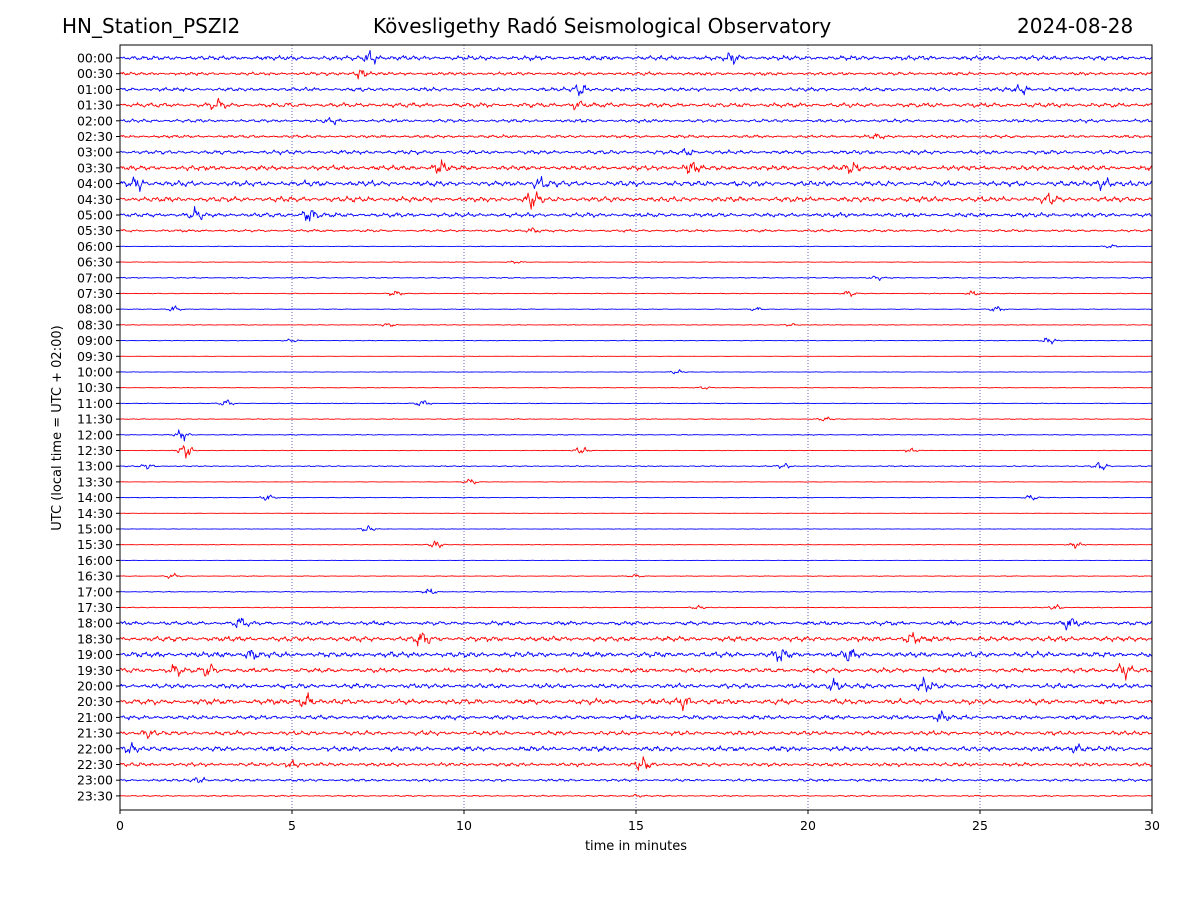 The width and height of the screenshot is (1200, 900). What do you see at coordinates (95, 795) in the screenshot?
I see `y-tick-label: 23:30` at bounding box center [95, 795].